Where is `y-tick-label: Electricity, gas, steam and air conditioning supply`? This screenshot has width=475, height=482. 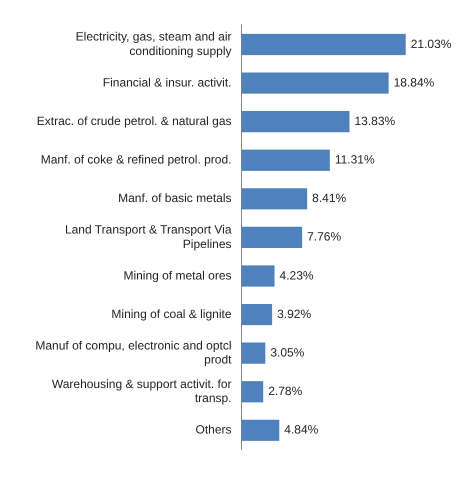
y-tick-label: Electricity, gas, steam and air conditioning supply is located at coordinates (154, 44).